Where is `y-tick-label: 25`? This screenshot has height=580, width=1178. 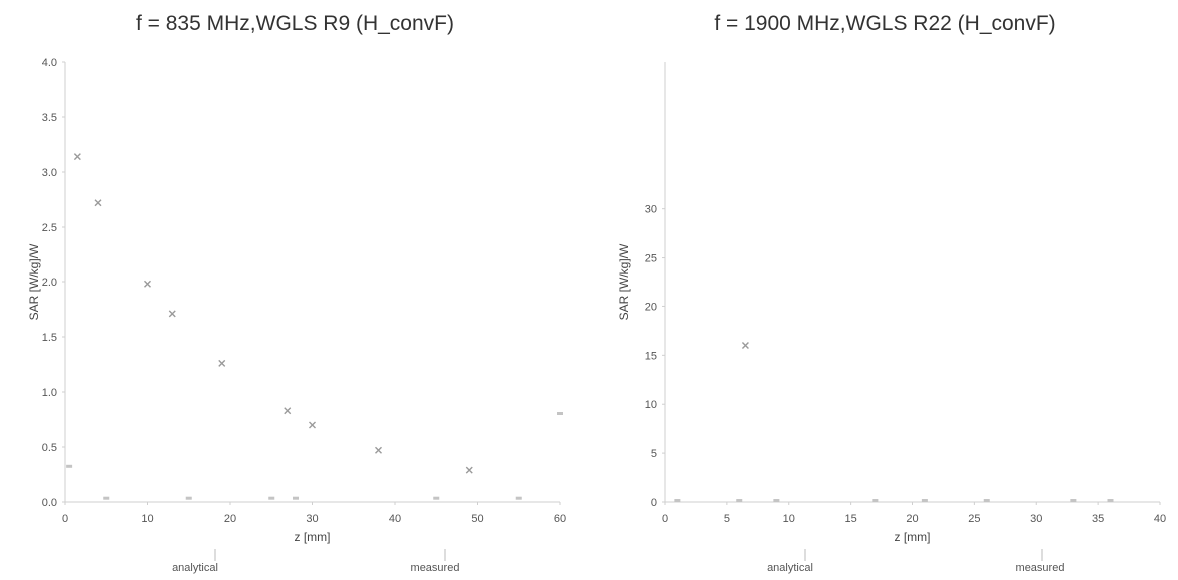
y-tick-label: 25 is located at coordinates (651, 259).